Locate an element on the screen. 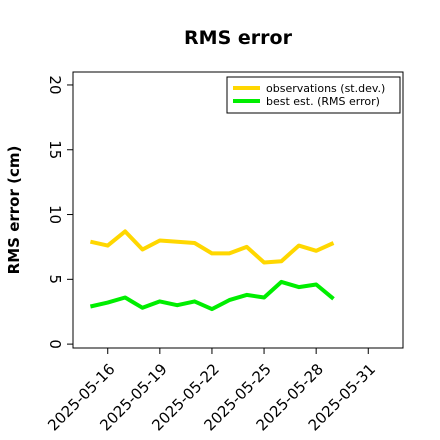  y-tick-label: 20 is located at coordinates (55, 84).